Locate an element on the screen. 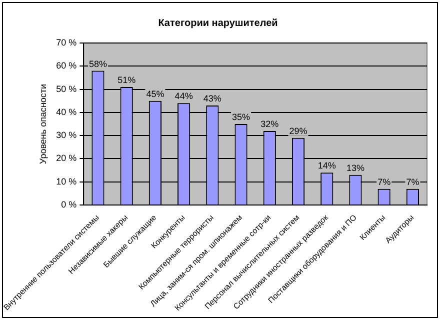  data-label: 13% is located at coordinates (355, 167).